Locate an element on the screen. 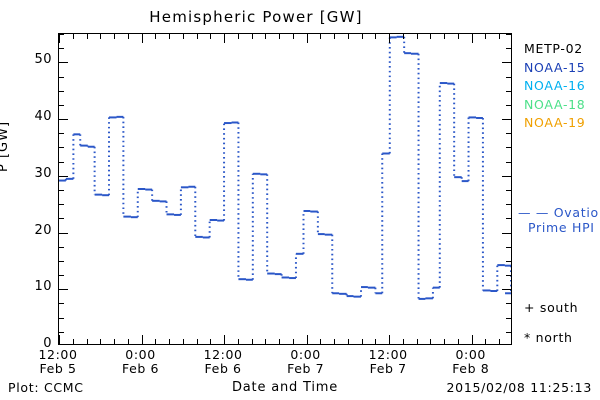 The image size is (600, 400). y-tick-label: 40 is located at coordinates (43, 117).